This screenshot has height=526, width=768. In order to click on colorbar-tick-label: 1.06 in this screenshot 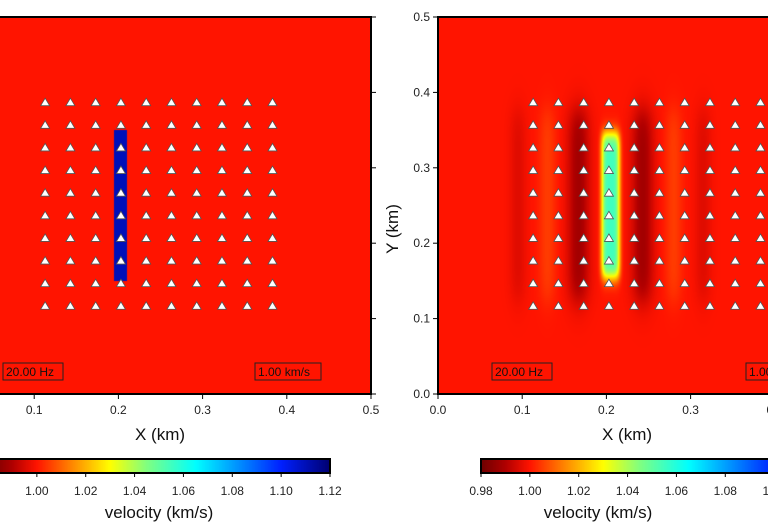, I will do `click(677, 491)`.